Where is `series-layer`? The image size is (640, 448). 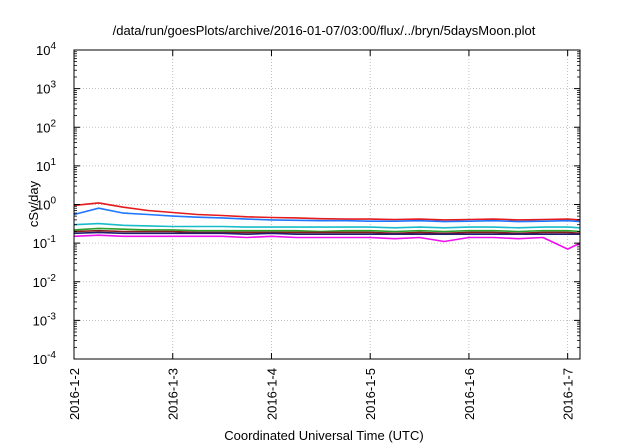
series-layer is located at coordinates (327, 226).